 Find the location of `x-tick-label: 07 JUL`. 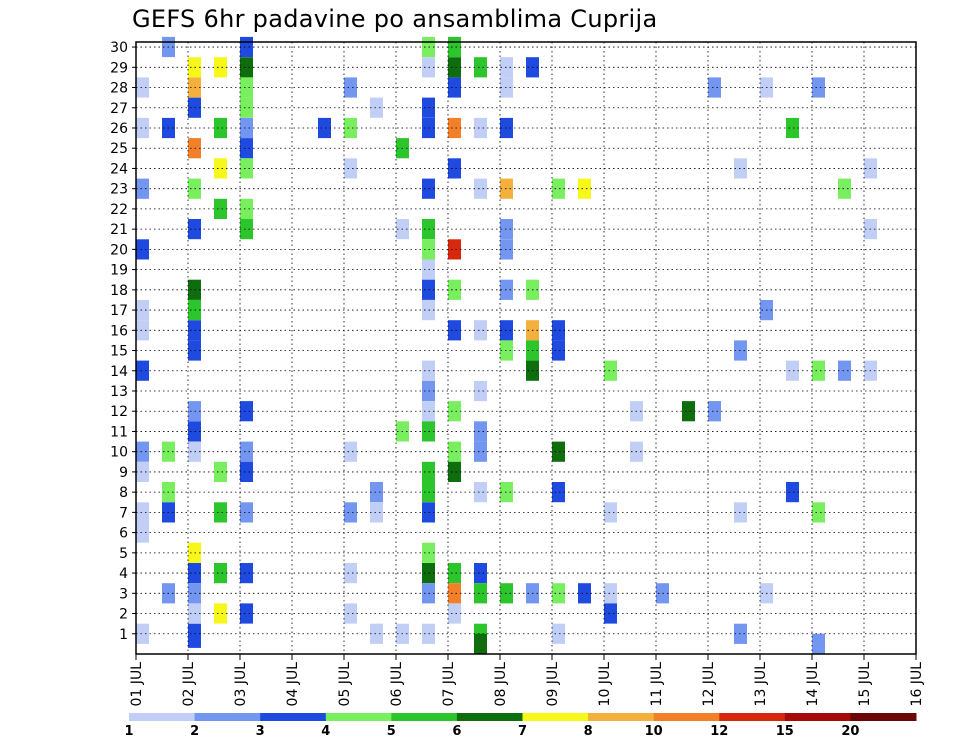

x-tick-label: 07 JUL is located at coordinates (449, 684).